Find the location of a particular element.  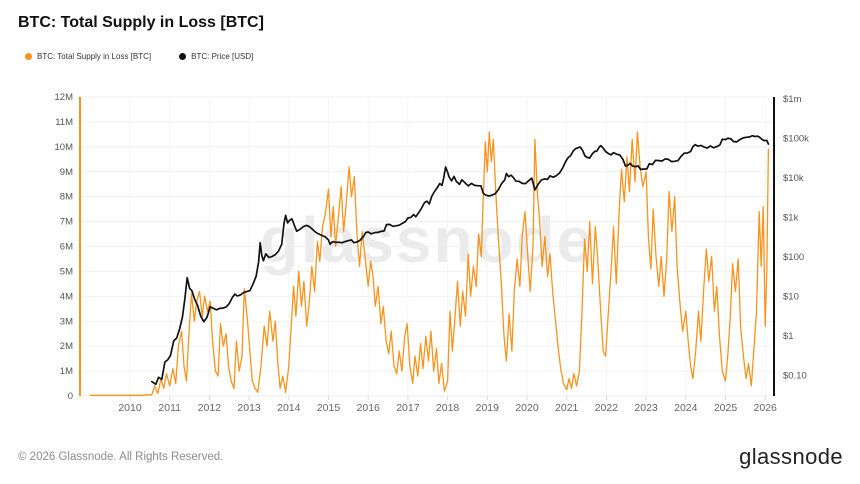

x-axis-tick-label: 2011 is located at coordinates (169, 408).